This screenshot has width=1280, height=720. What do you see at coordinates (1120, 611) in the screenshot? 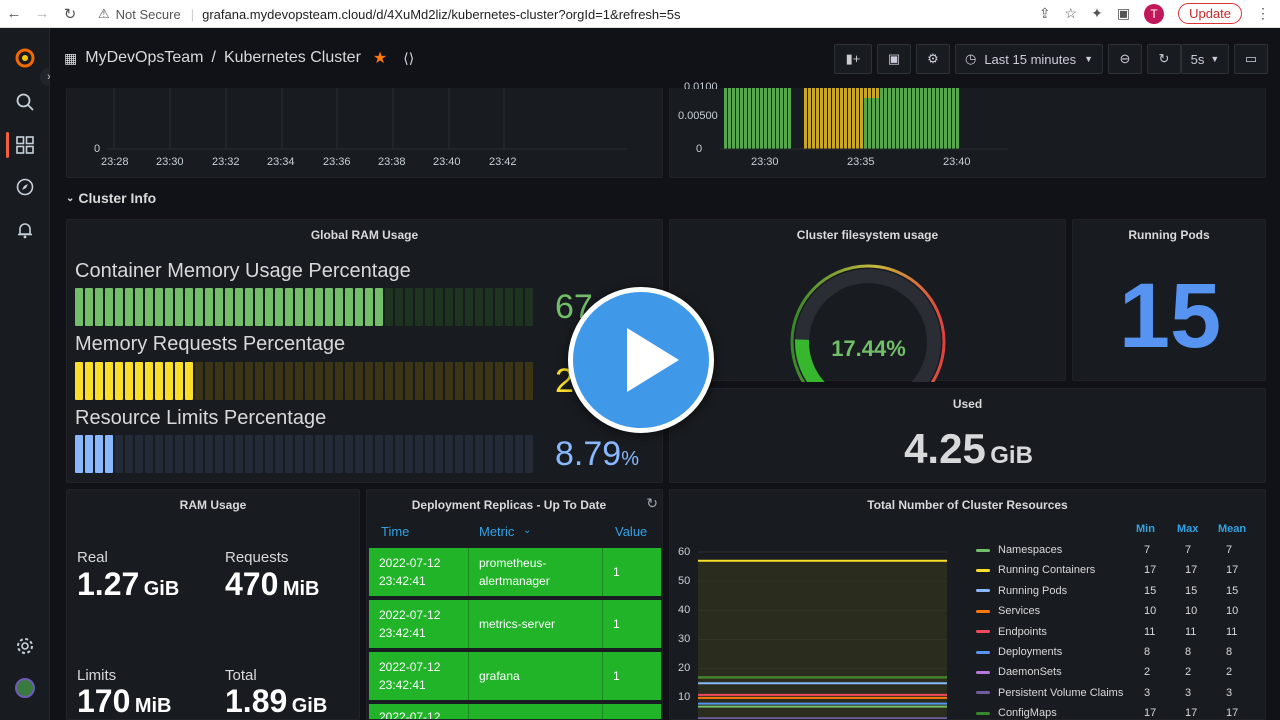
I see `legend-item: Services 10 10 10` at bounding box center [1120, 611].